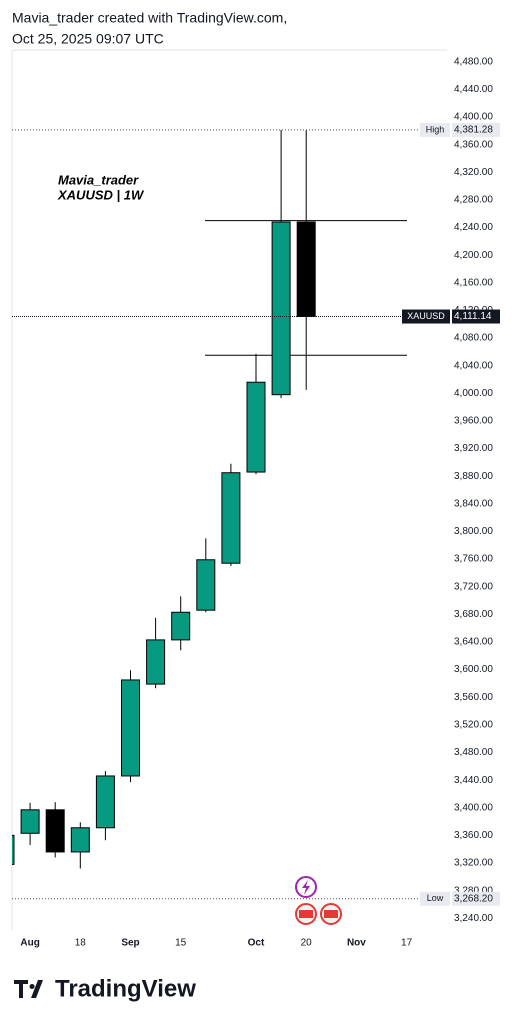 The image size is (517, 1029). Describe the element at coordinates (473, 752) in the screenshot. I see `y-tick-label: 3,480.00` at that location.